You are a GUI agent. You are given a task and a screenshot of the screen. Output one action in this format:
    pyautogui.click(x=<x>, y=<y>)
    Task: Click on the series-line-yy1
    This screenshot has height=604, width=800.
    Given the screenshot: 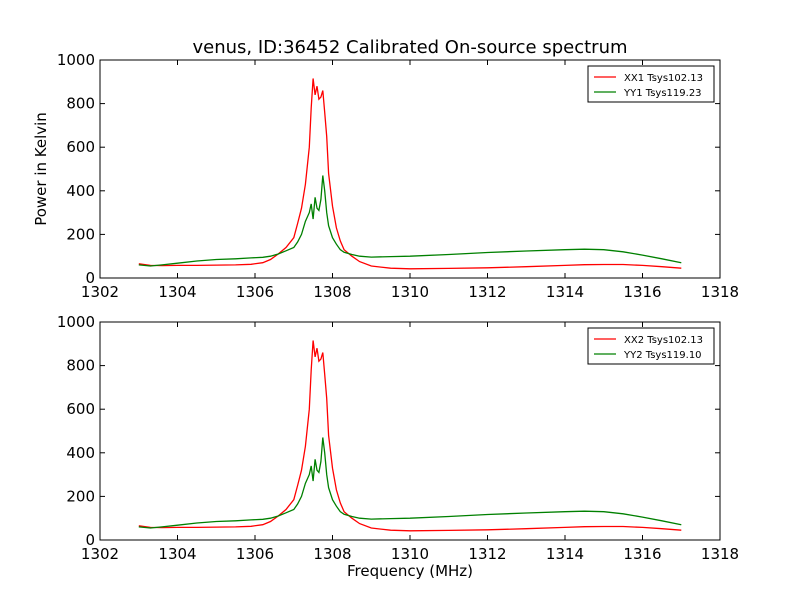 What is the action you would take?
    pyautogui.click(x=410, y=221)
    